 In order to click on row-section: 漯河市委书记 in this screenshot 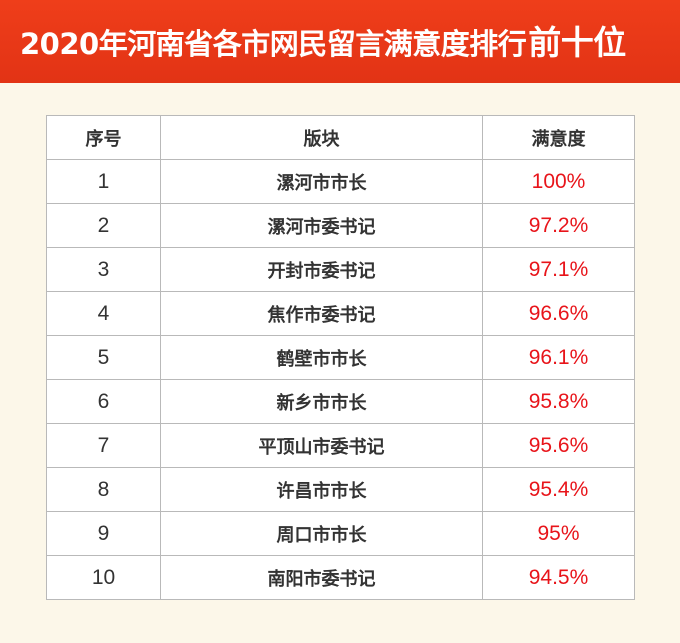, I will do `click(321, 225)`.